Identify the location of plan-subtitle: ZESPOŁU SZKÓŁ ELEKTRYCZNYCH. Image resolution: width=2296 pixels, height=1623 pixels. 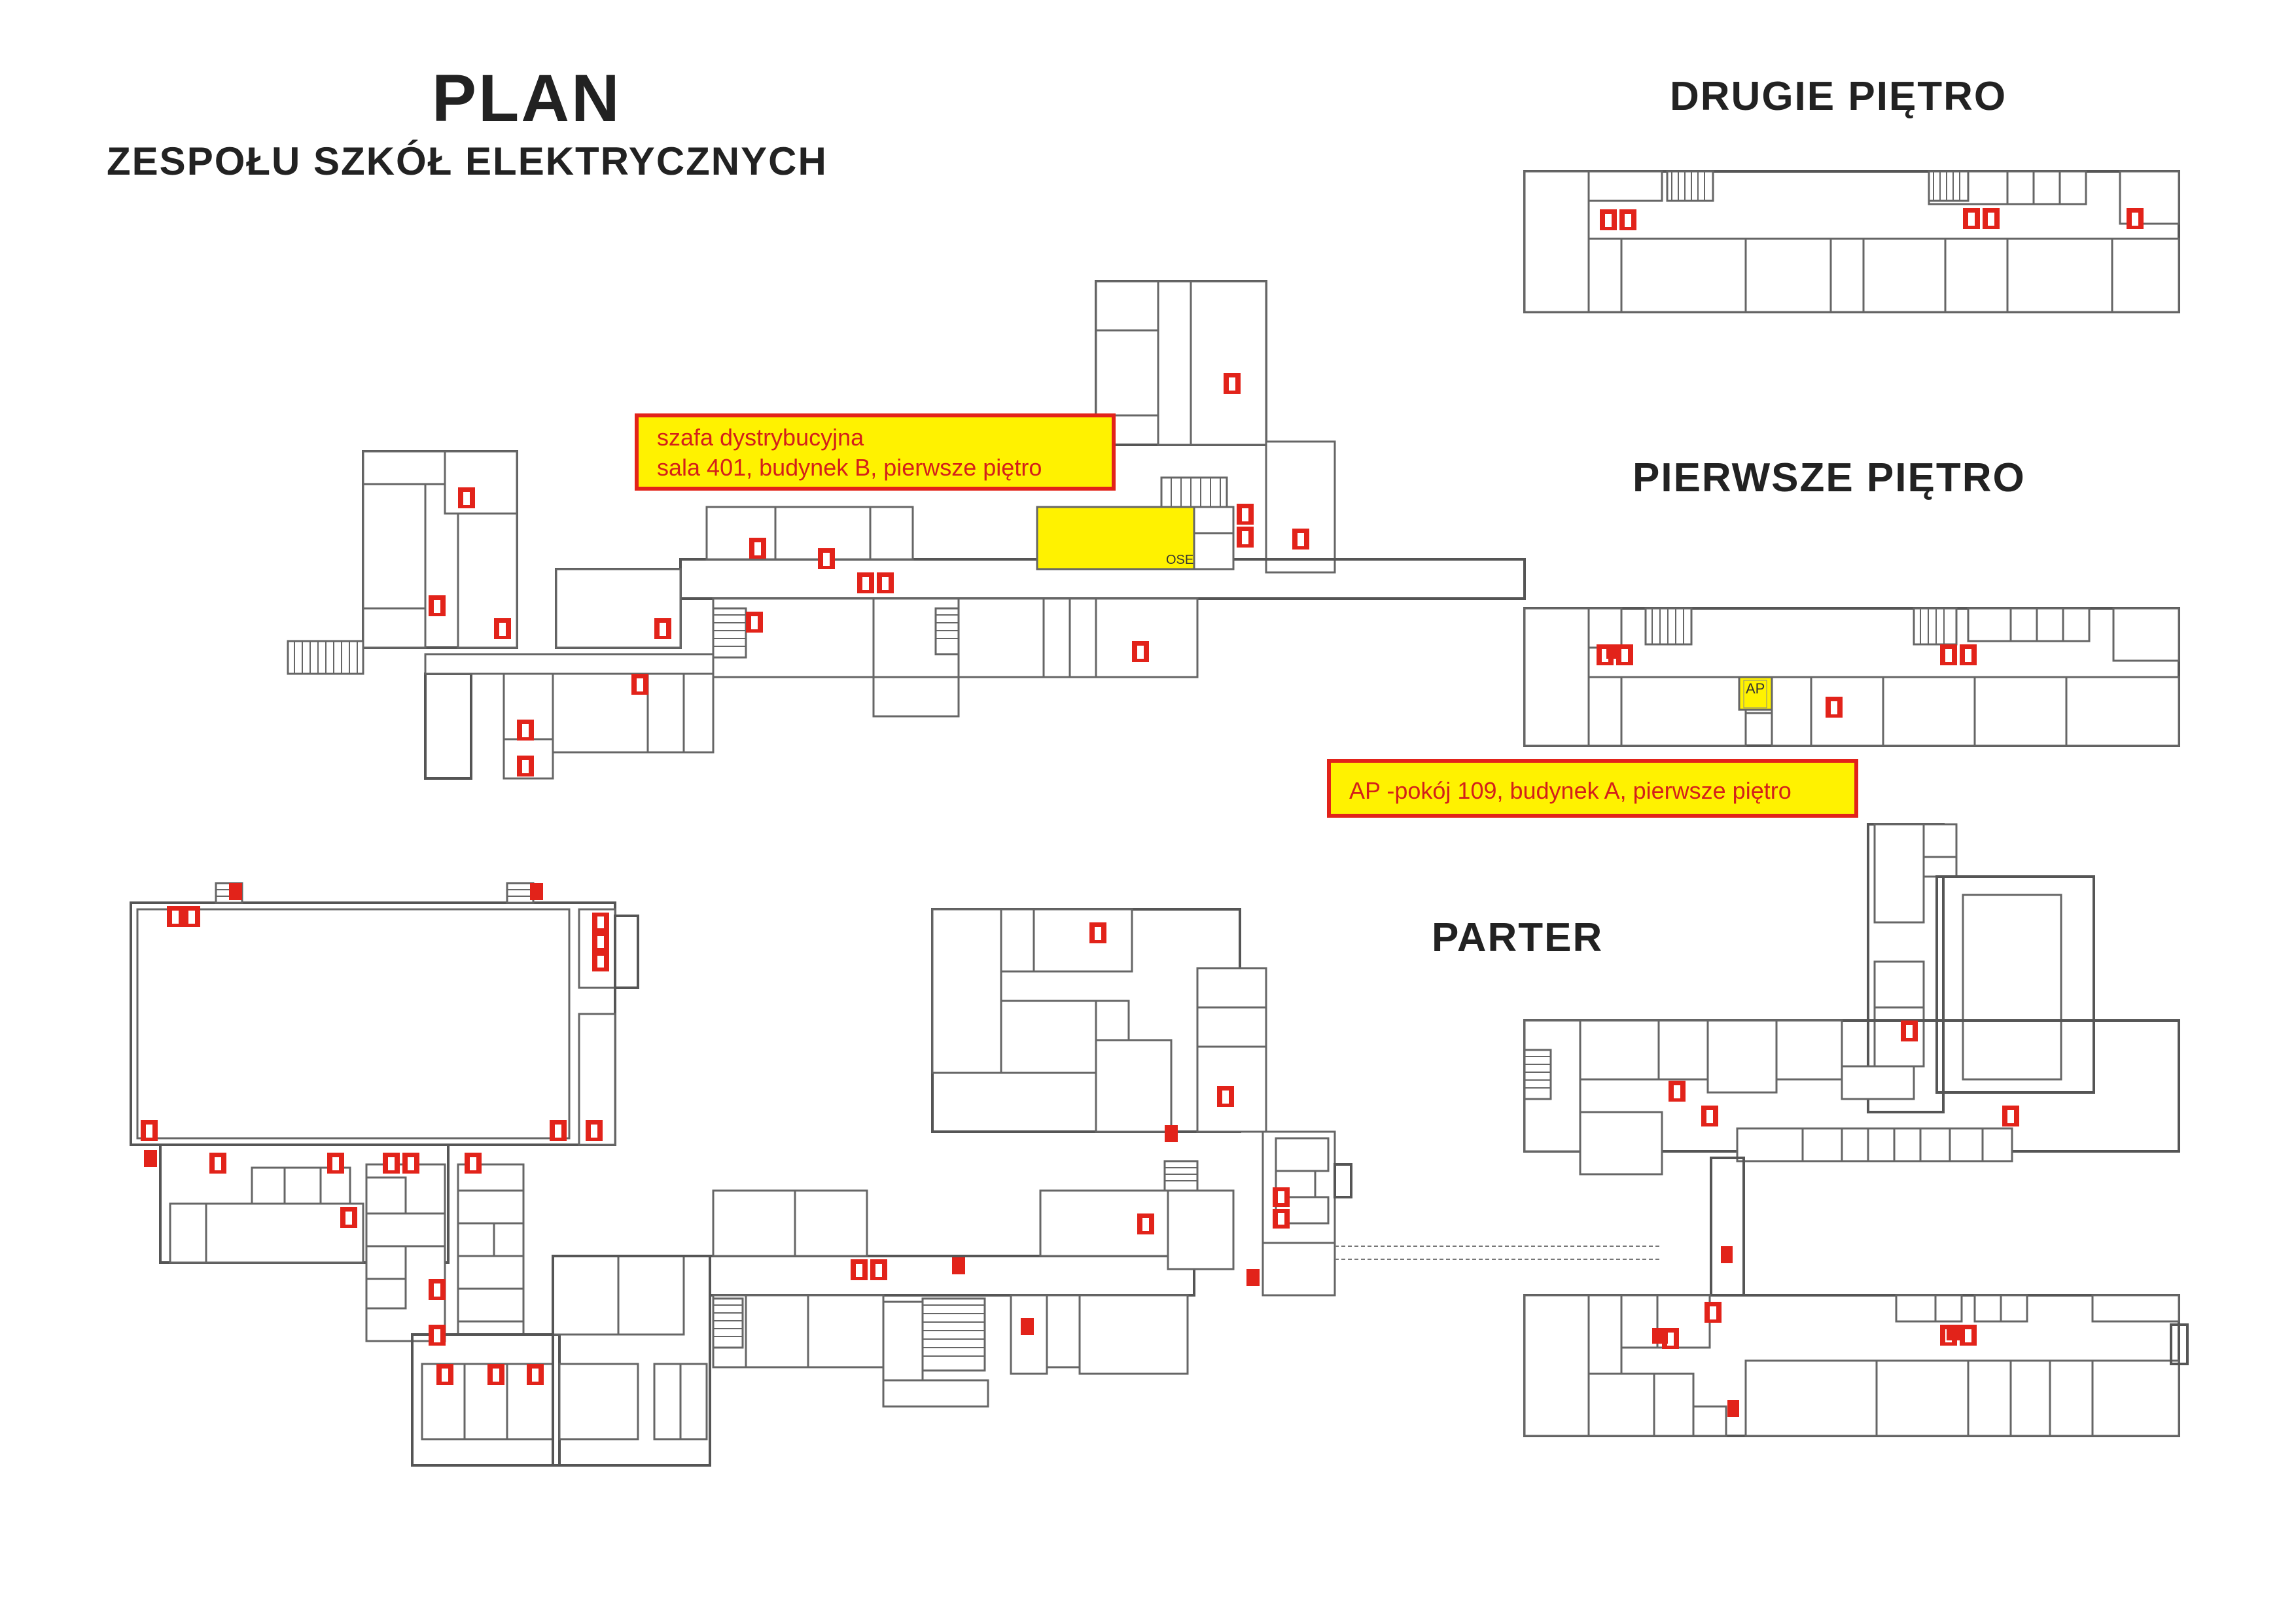
(467, 161).